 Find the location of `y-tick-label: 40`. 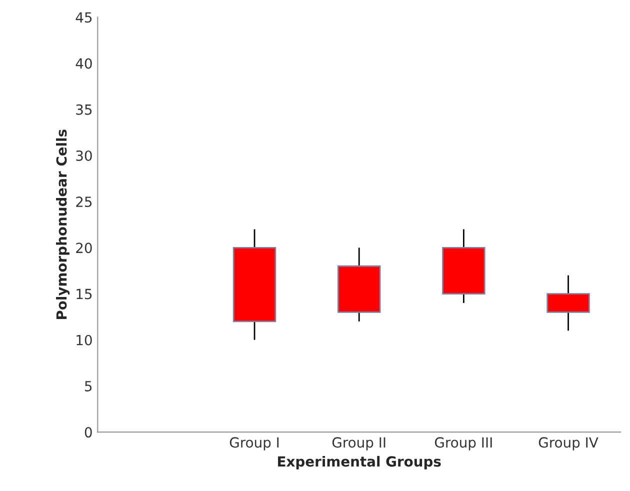

y-tick-label: 40 is located at coordinates (84, 63).